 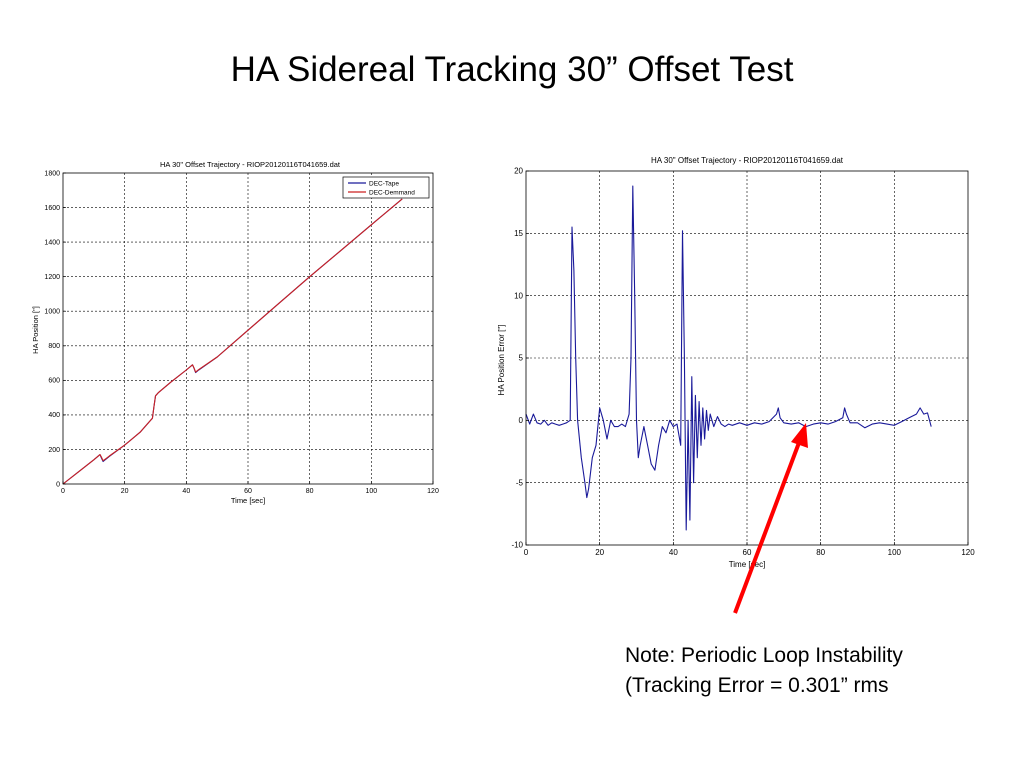 What do you see at coordinates (521, 358) in the screenshot?
I see `y-tick-label: 5` at bounding box center [521, 358].